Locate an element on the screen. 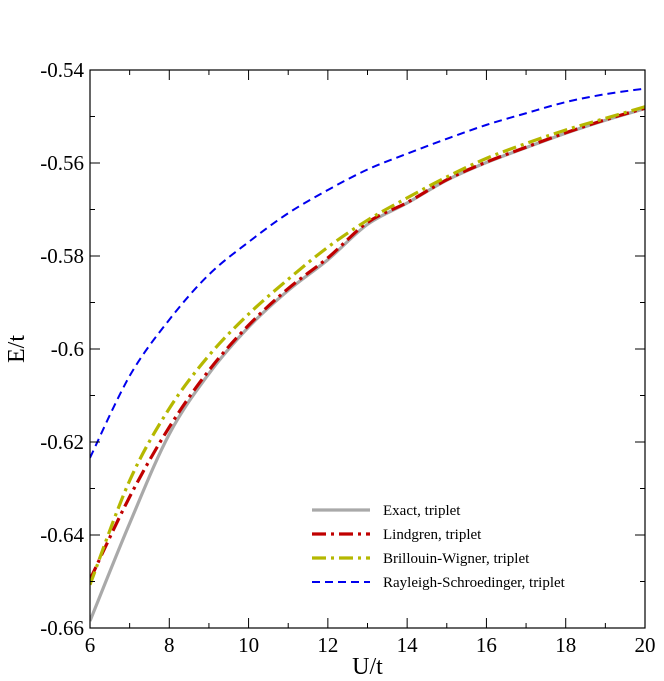 The image size is (664, 681). legend-label: Brillouin-Wigner, triplet is located at coordinates (456, 559).